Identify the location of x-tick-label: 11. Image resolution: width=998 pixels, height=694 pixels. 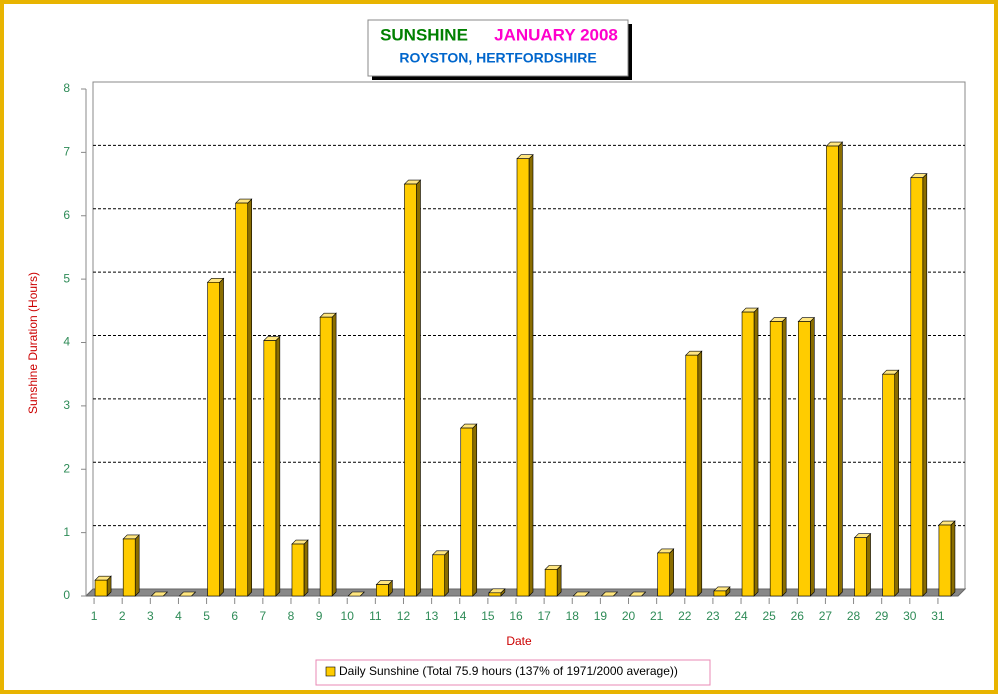
(375, 616).